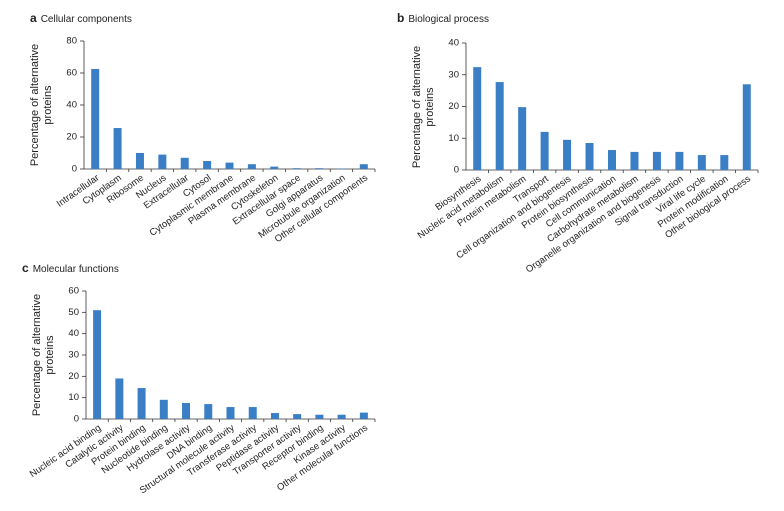  I want to click on panel-heading: c Molecular functions, so click(70, 268).